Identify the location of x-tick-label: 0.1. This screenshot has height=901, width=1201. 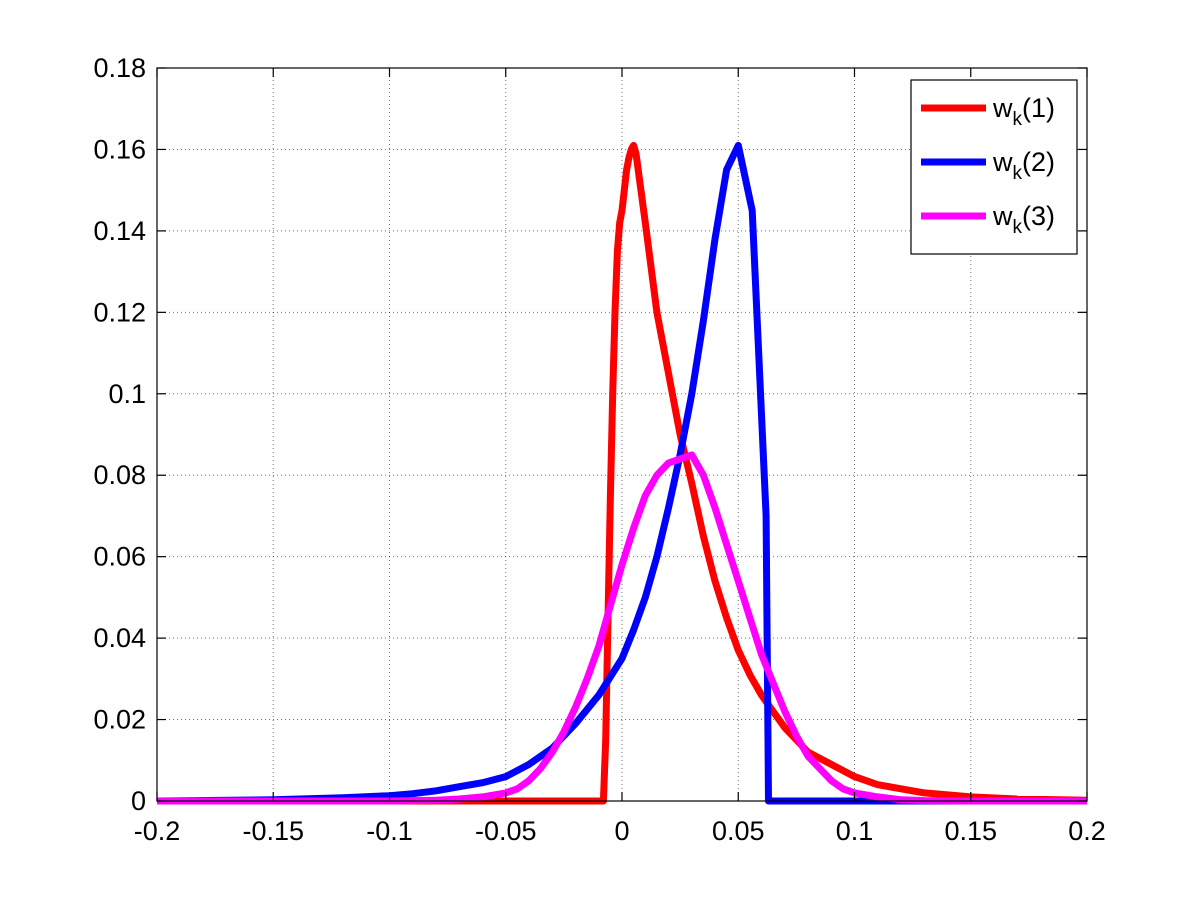
(855, 831).